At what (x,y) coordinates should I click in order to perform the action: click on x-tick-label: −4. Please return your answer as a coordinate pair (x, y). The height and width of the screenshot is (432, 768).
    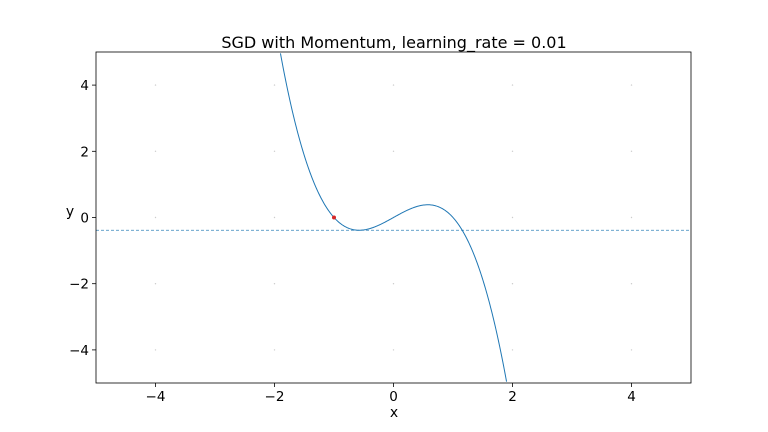
    Looking at the image, I should click on (156, 397).